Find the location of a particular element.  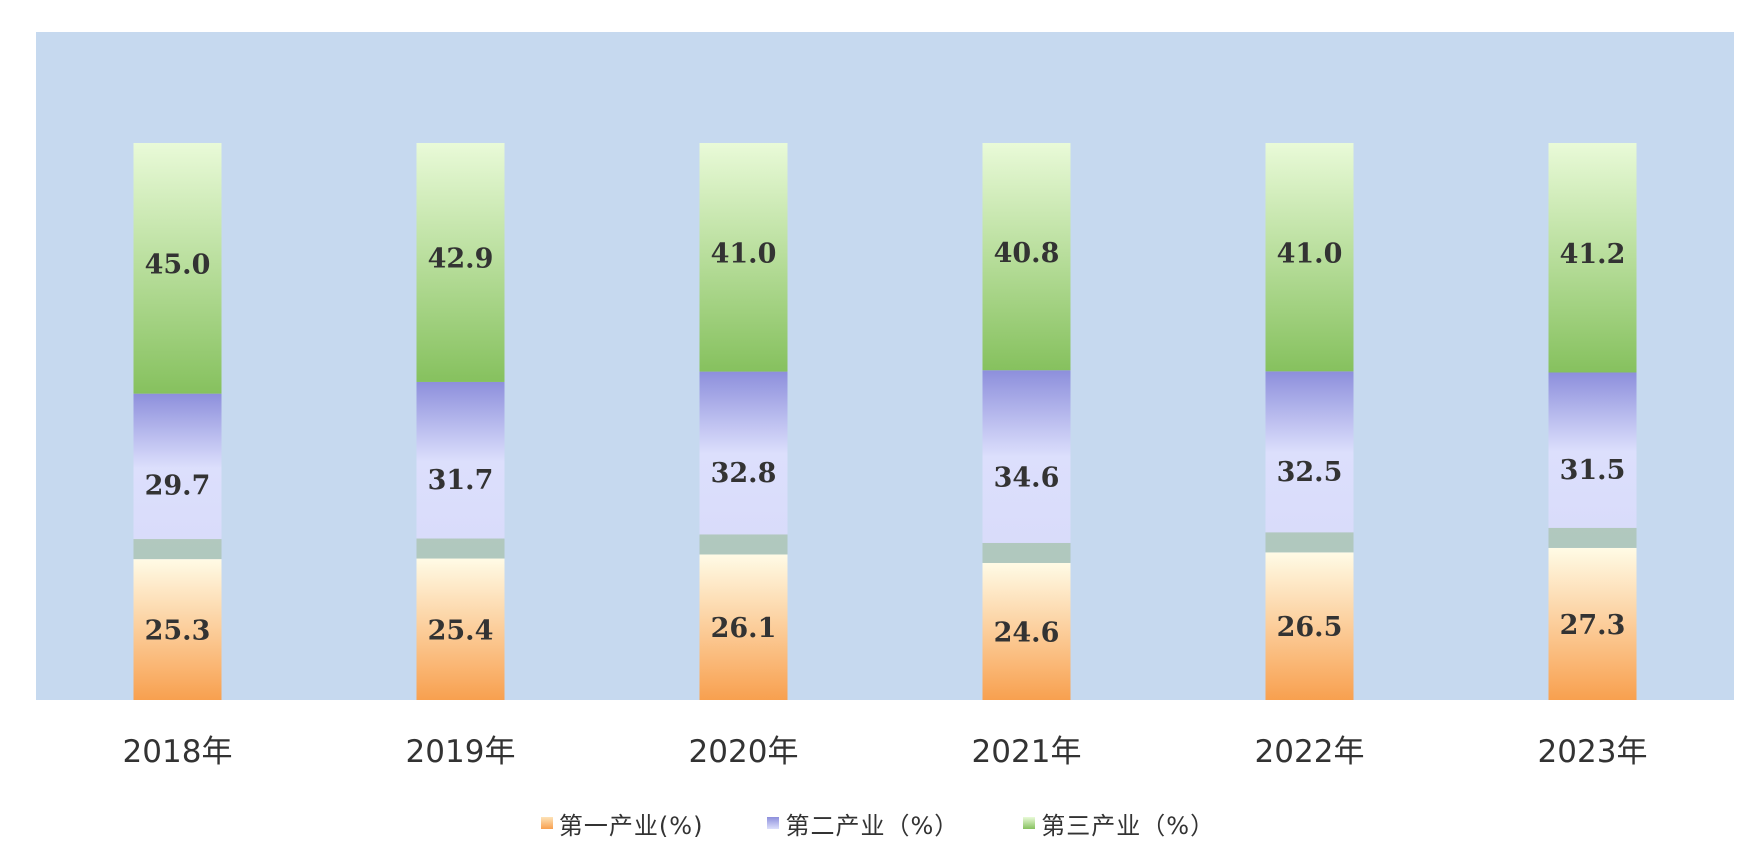

data-label-primary-1: 25.4 is located at coordinates (461, 630).